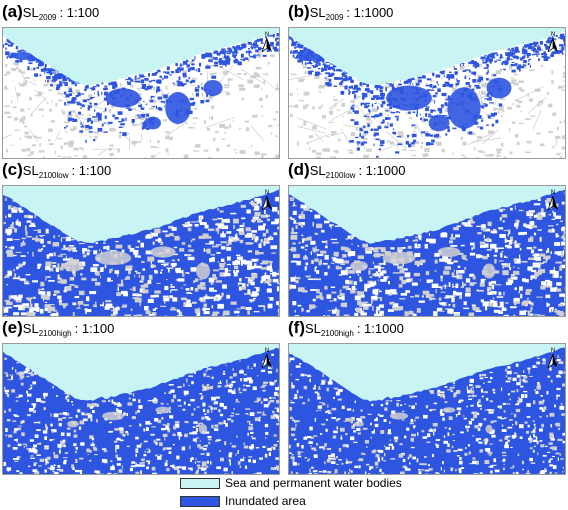 The width and height of the screenshot is (568, 510). I want to click on panel-letter: (a), so click(12, 11).